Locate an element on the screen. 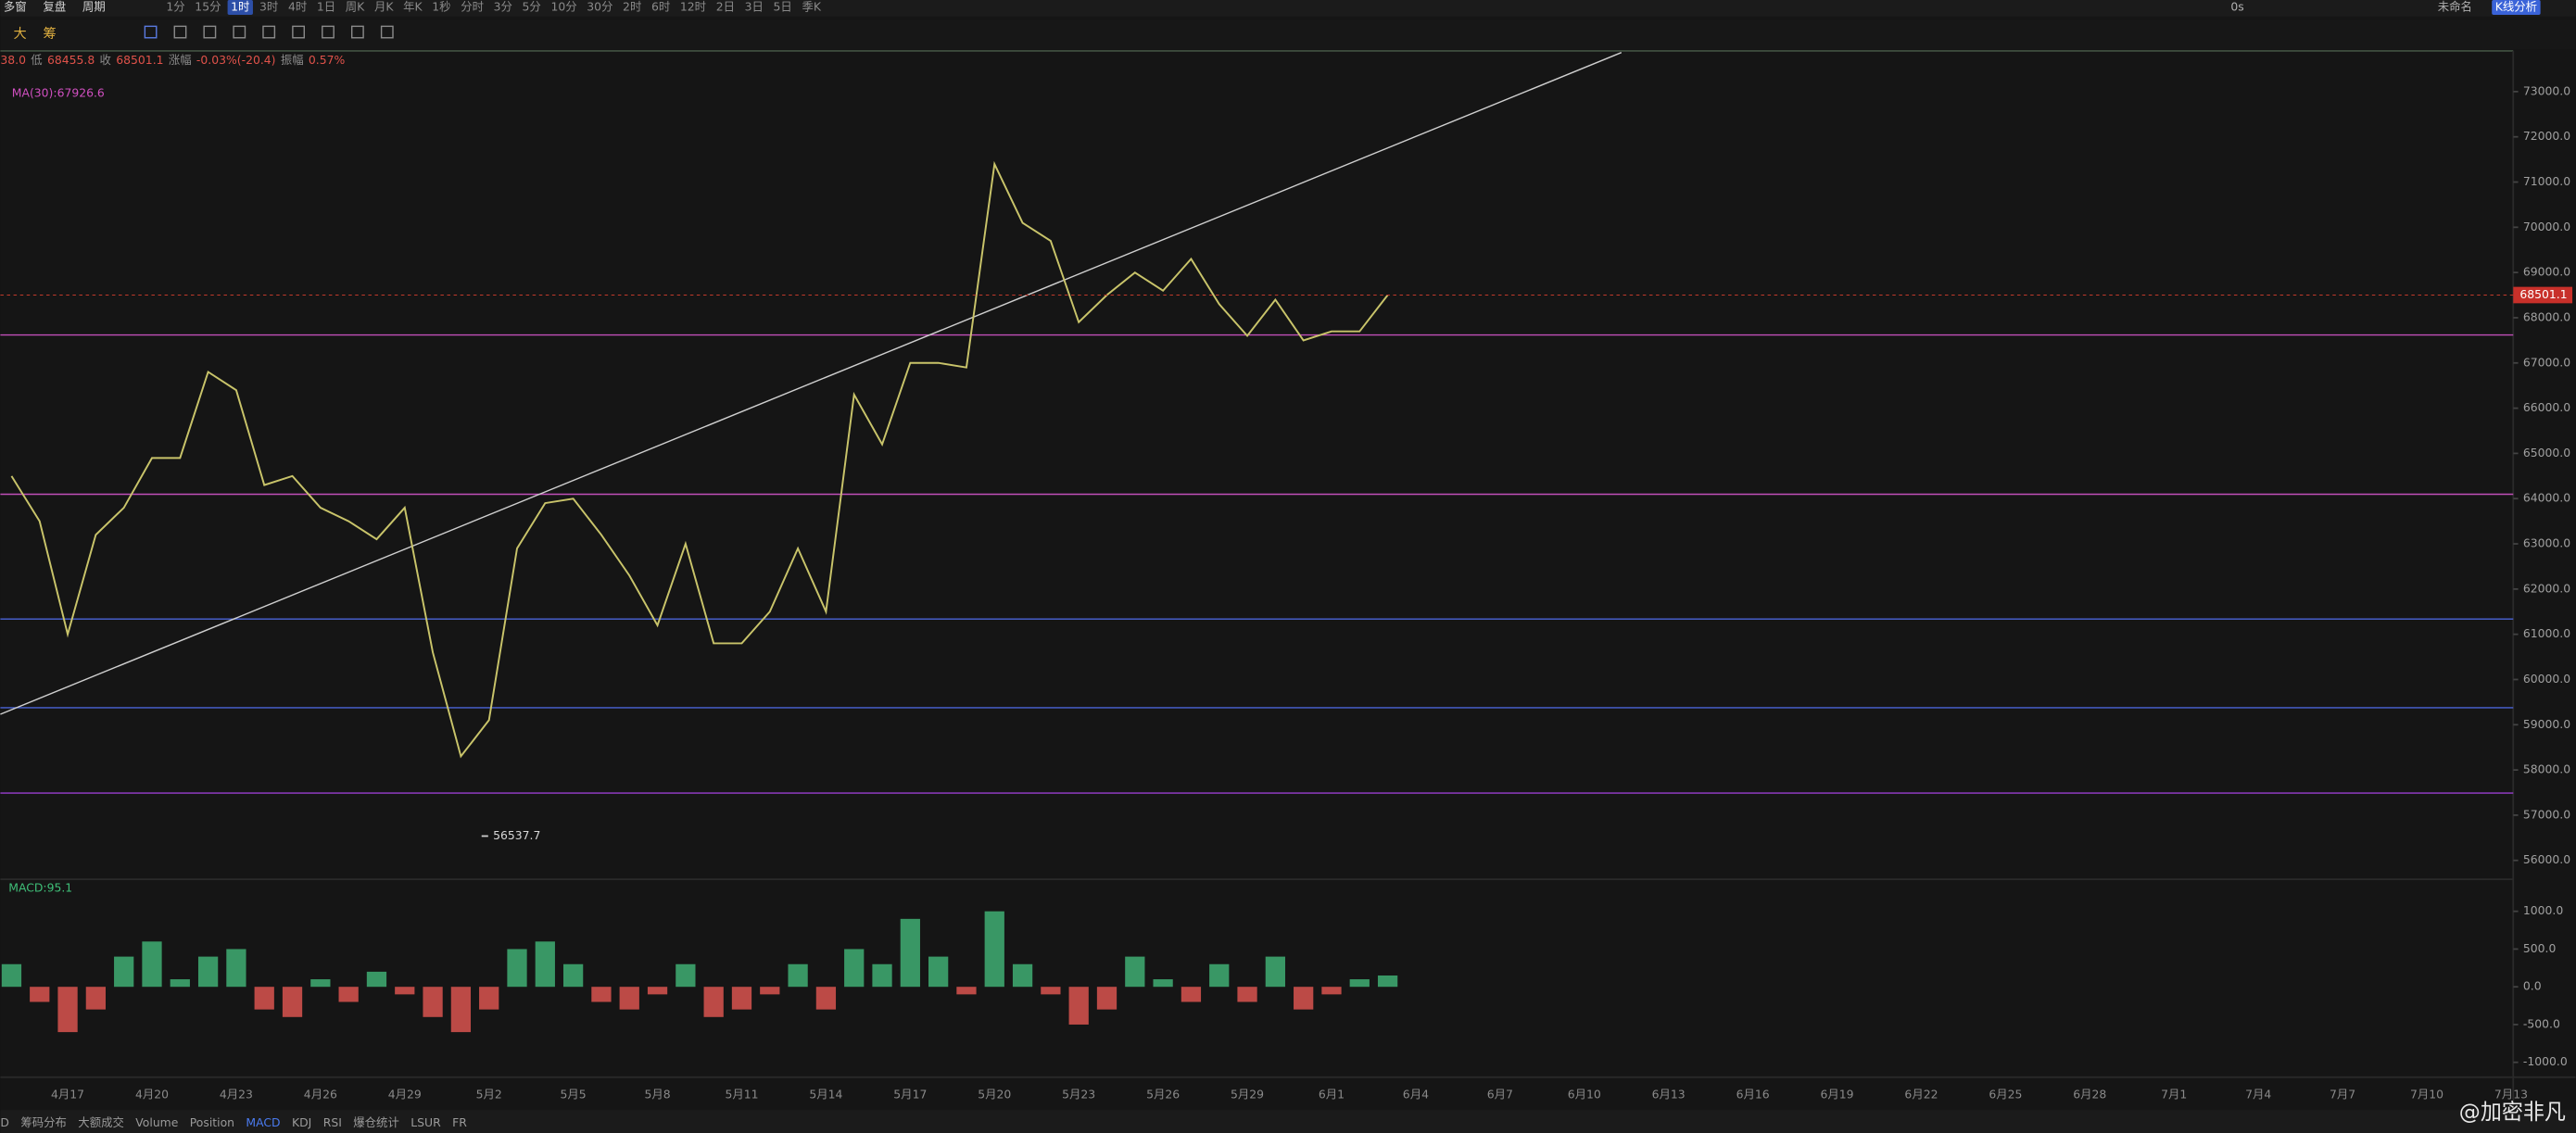 This screenshot has height=1133, width=2576. date-label: 6月16 is located at coordinates (1753, 1095).